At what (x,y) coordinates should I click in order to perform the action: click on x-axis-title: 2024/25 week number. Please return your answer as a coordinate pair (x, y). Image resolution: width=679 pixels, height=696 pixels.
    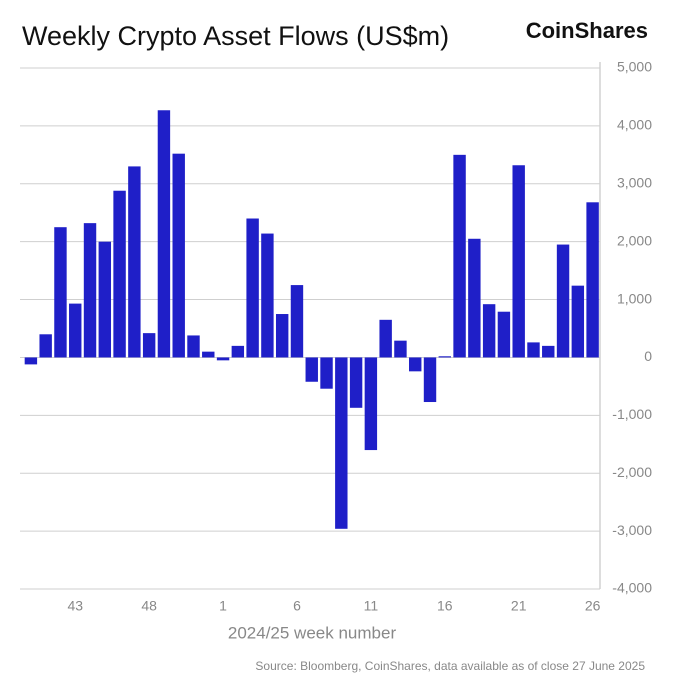
    Looking at the image, I should click on (312, 632).